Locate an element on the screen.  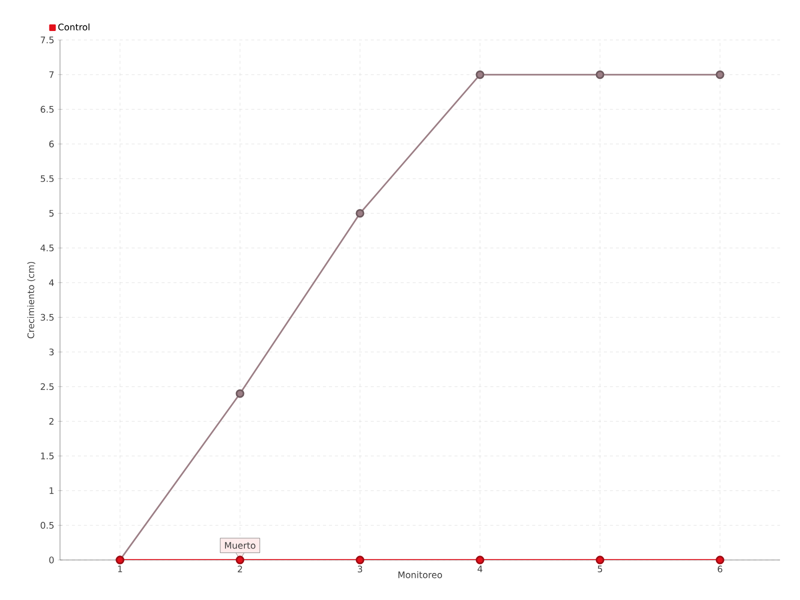
y-tick-label: 4.5 is located at coordinates (47, 248).